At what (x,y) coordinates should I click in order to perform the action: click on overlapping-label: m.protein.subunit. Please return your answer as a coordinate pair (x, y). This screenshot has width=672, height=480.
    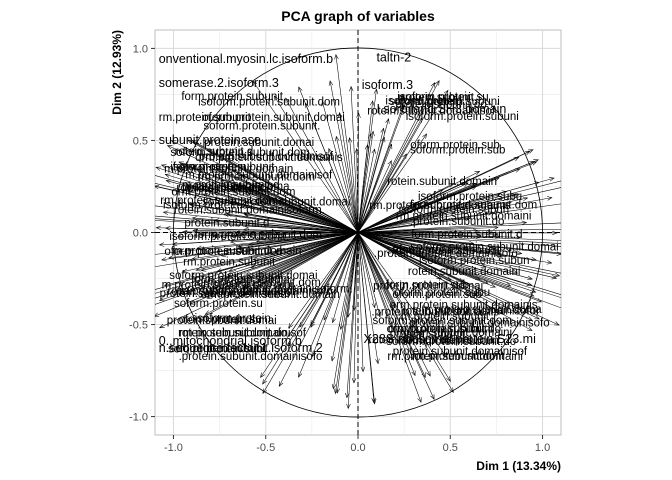
    Looking at the image, I should click on (445, 317).